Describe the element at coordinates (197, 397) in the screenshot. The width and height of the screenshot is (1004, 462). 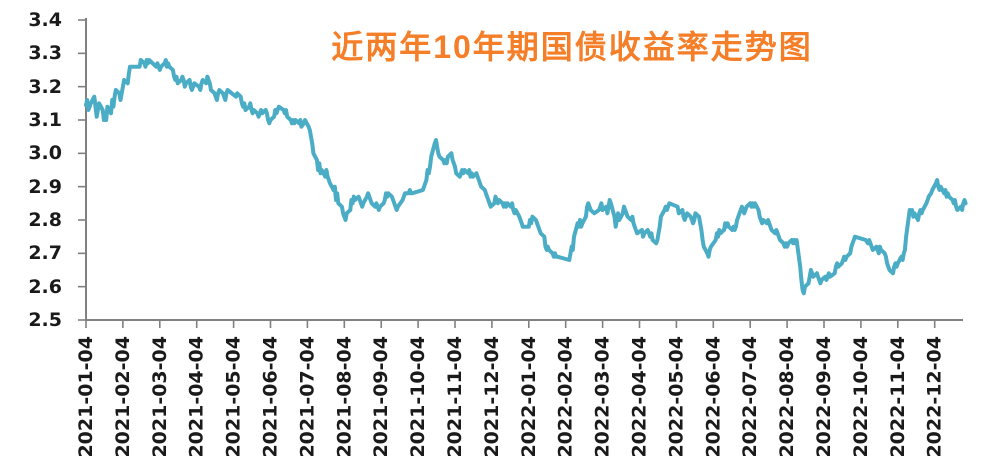
I see `x-tick-label: 2021-04-04` at that location.